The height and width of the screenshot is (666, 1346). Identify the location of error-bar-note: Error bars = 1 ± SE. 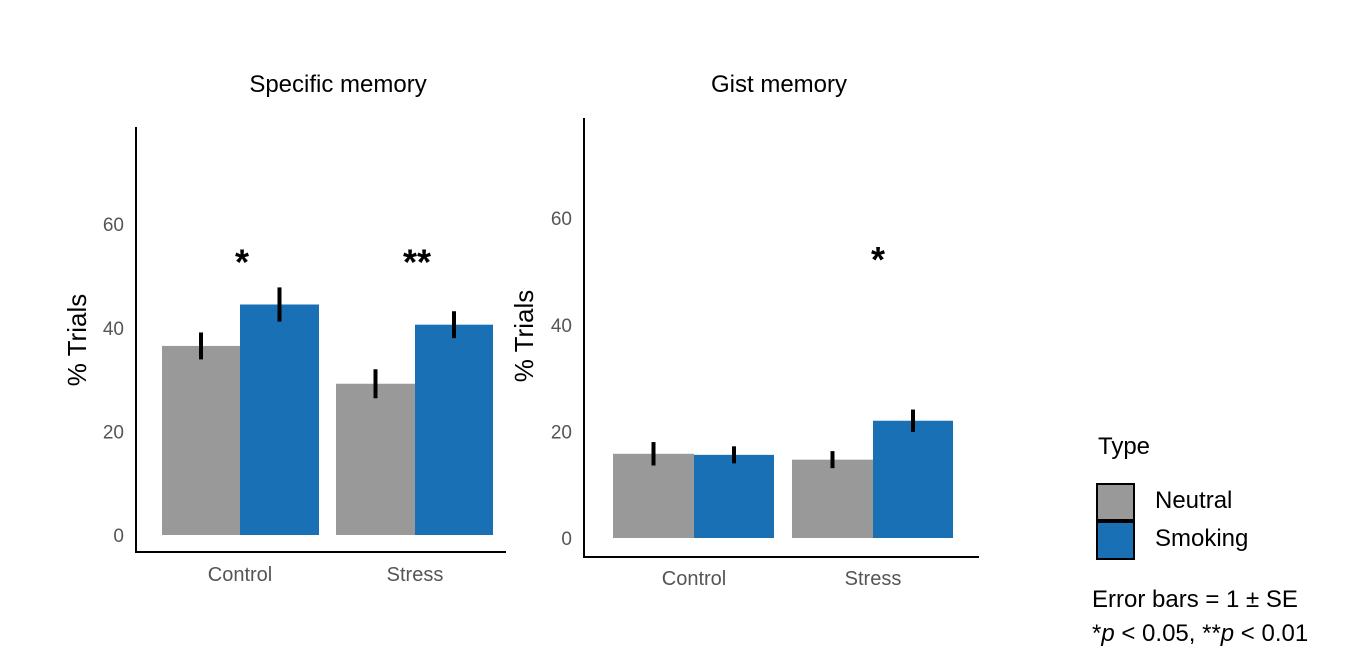
(1195, 599).